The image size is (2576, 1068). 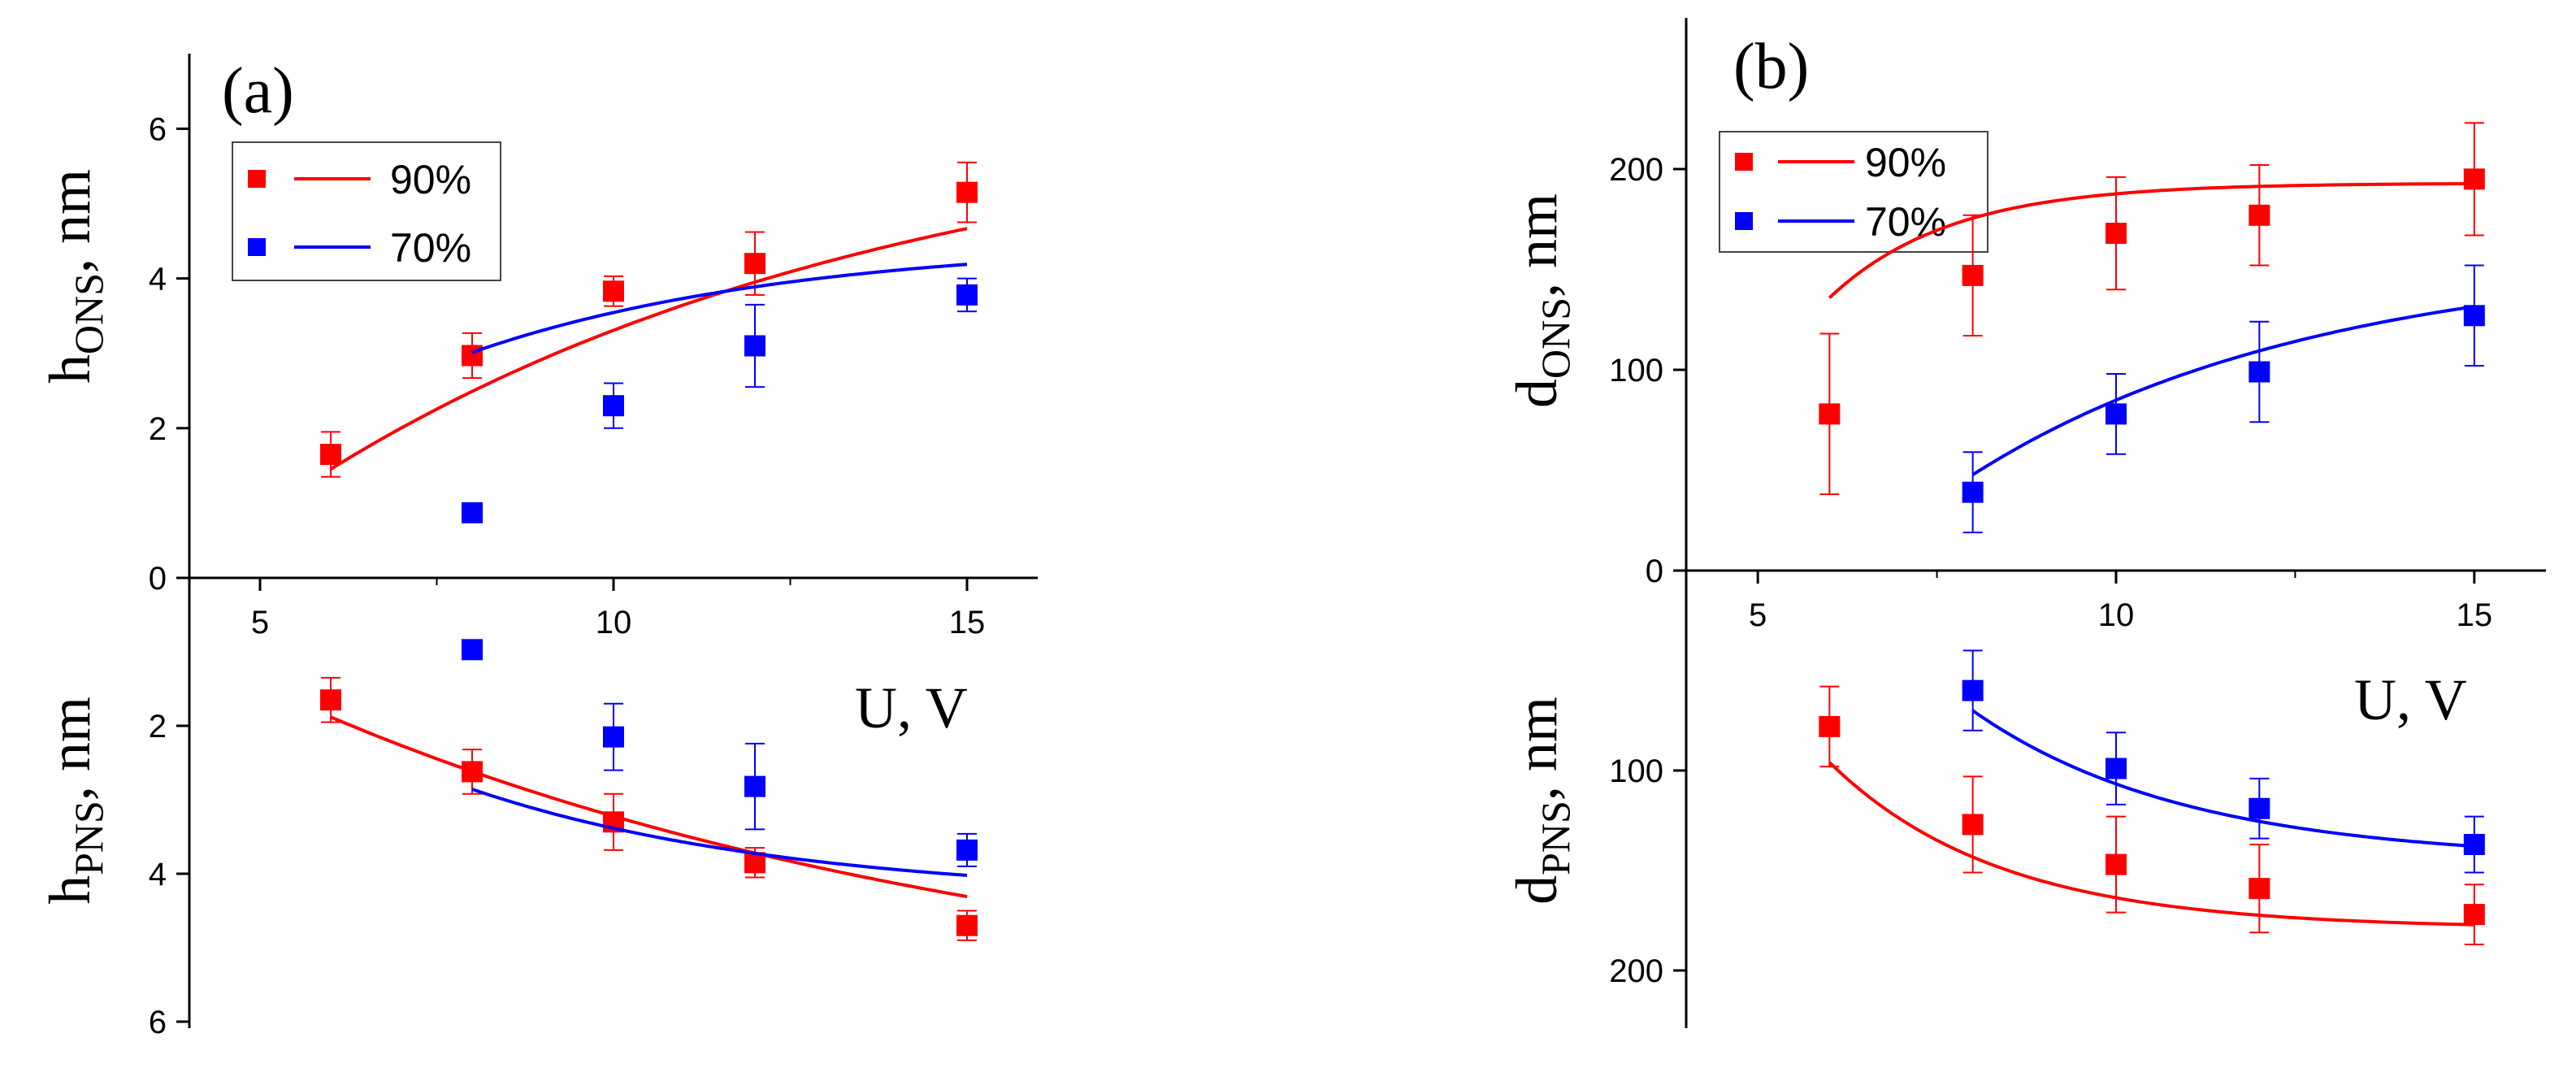 I want to click on panel-a-lower-ylabel: hPNS, nm, so click(x=74, y=801).